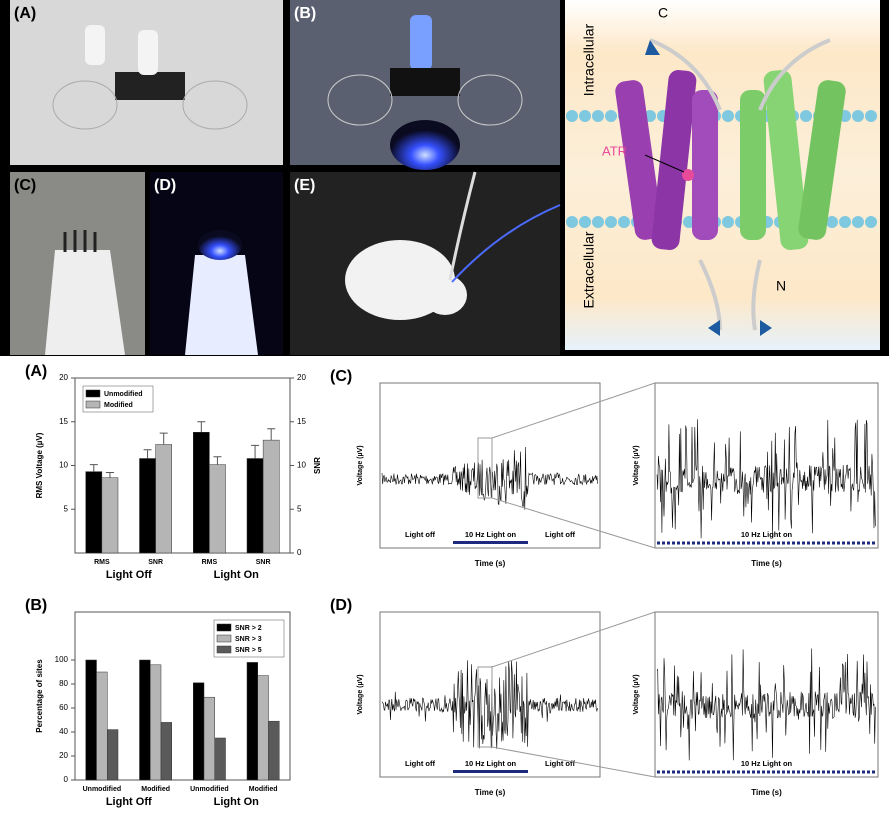 Image resolution: width=889 pixels, height=829 pixels. I want to click on panel-label: (A), so click(36, 371).